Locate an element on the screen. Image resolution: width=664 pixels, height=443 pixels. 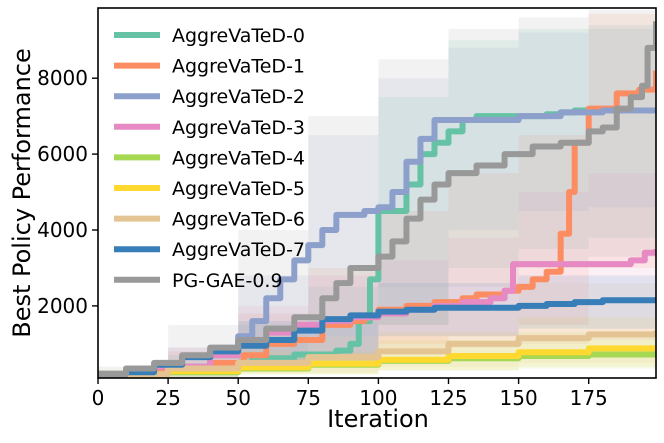
x-tick-label: 175 is located at coordinates (589, 398).